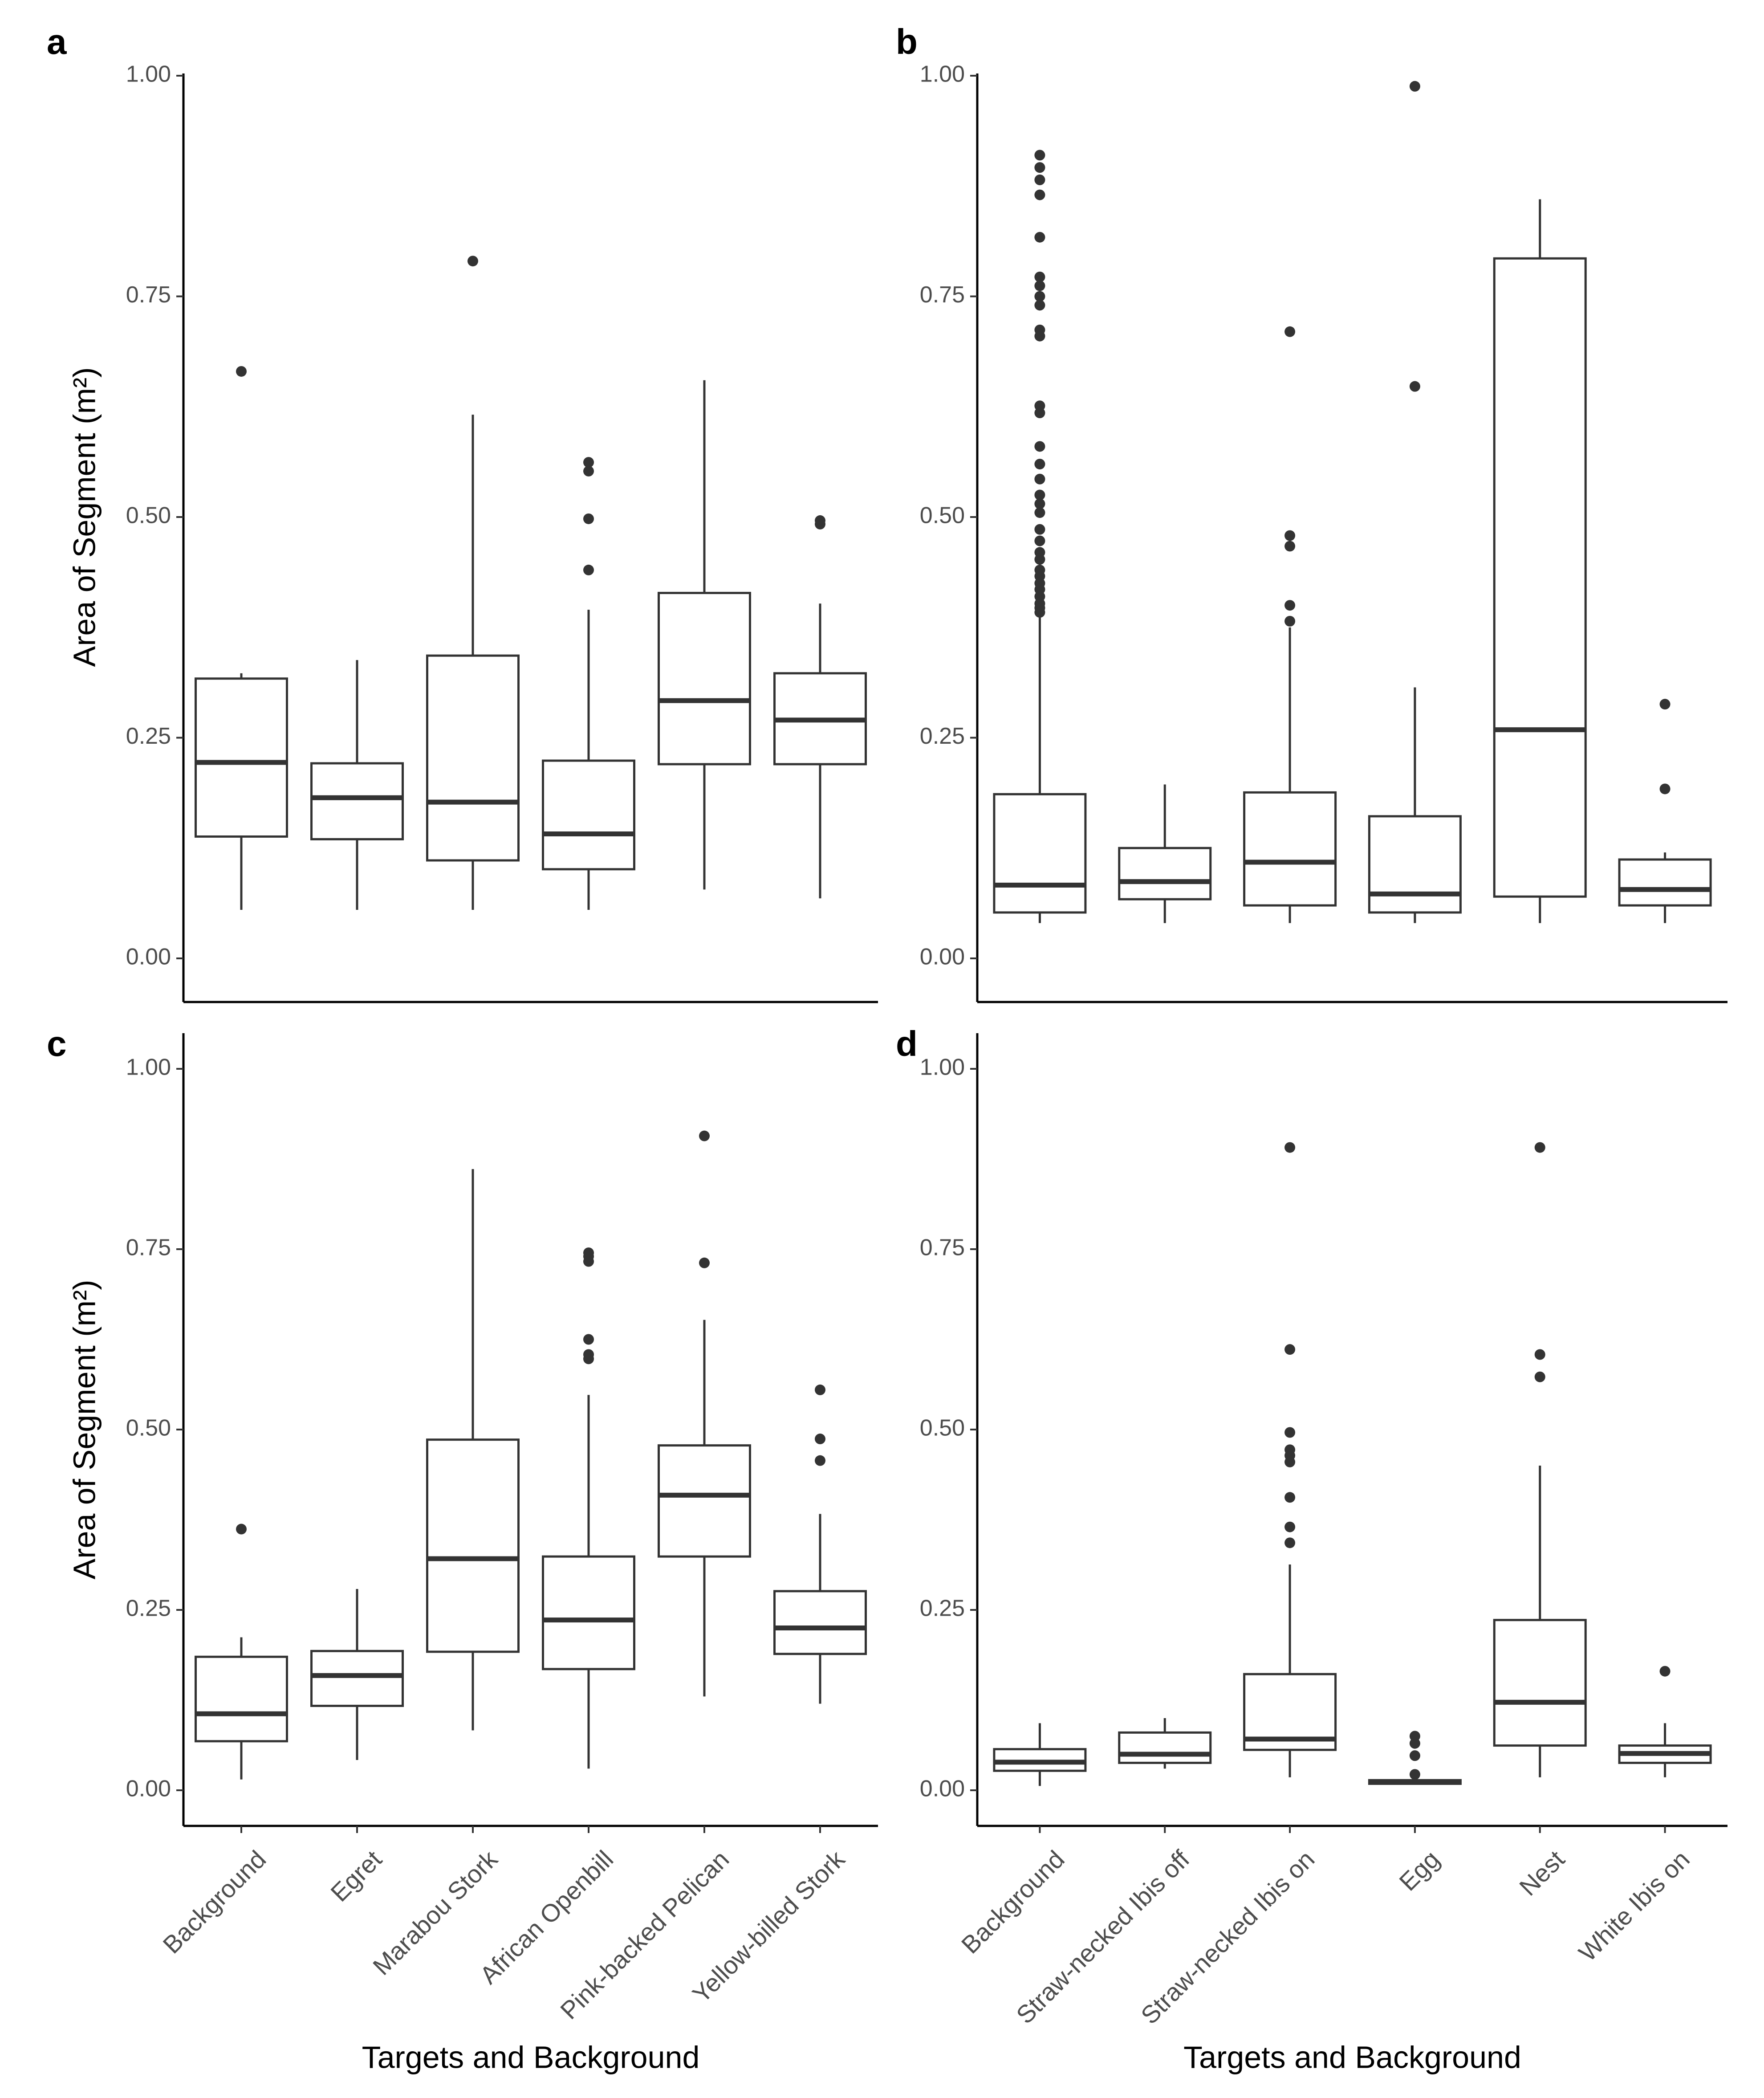 This screenshot has height=2098, width=1764. Describe the element at coordinates (907, 1043) in the screenshot. I see `panel-letter: d` at that location.